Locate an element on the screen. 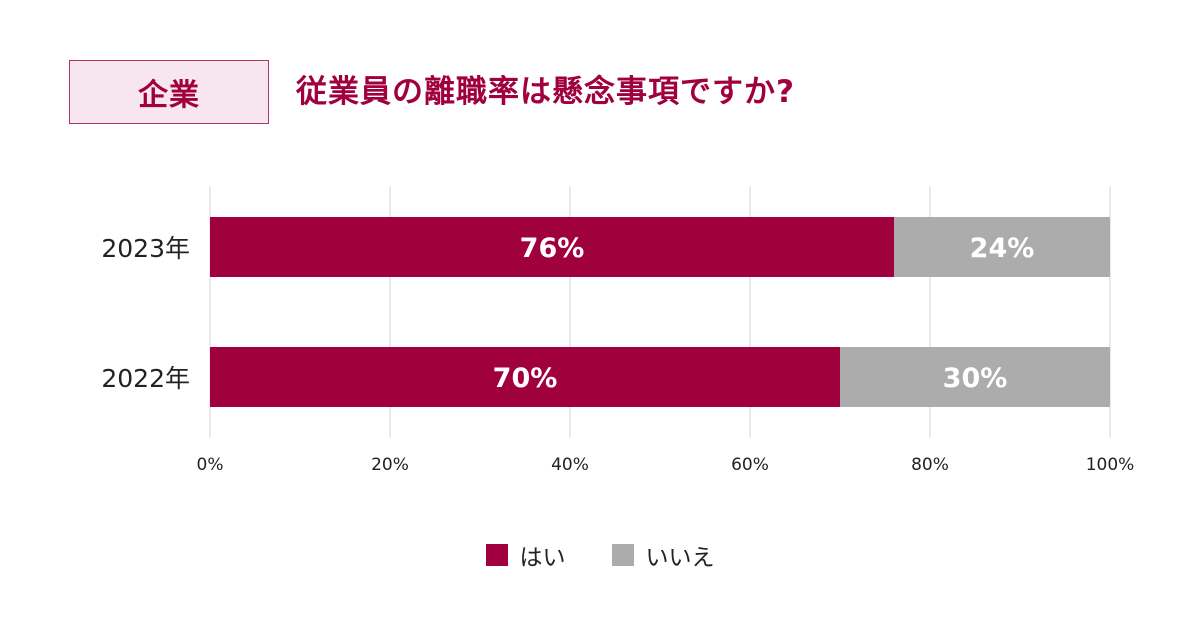 The width and height of the screenshot is (1200, 627). legend-swatch-no is located at coordinates (622, 555).